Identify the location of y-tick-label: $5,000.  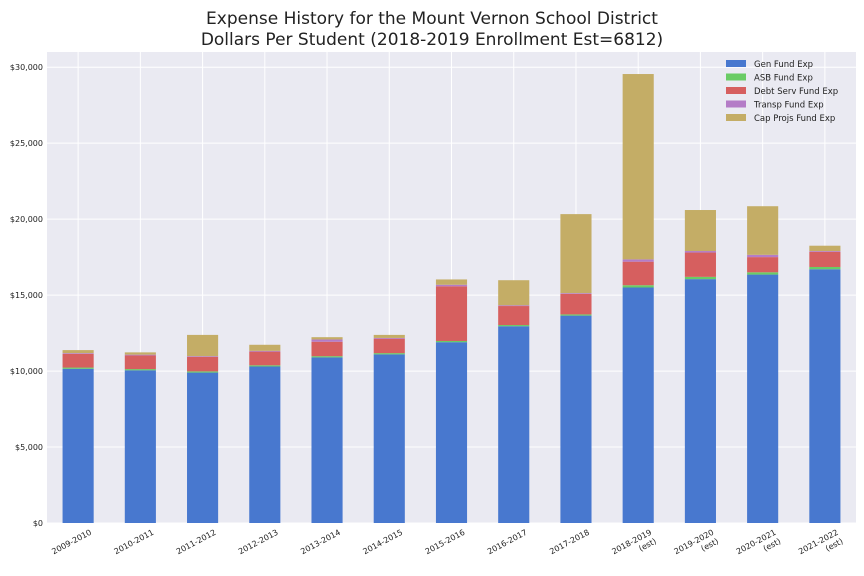
(29, 447).